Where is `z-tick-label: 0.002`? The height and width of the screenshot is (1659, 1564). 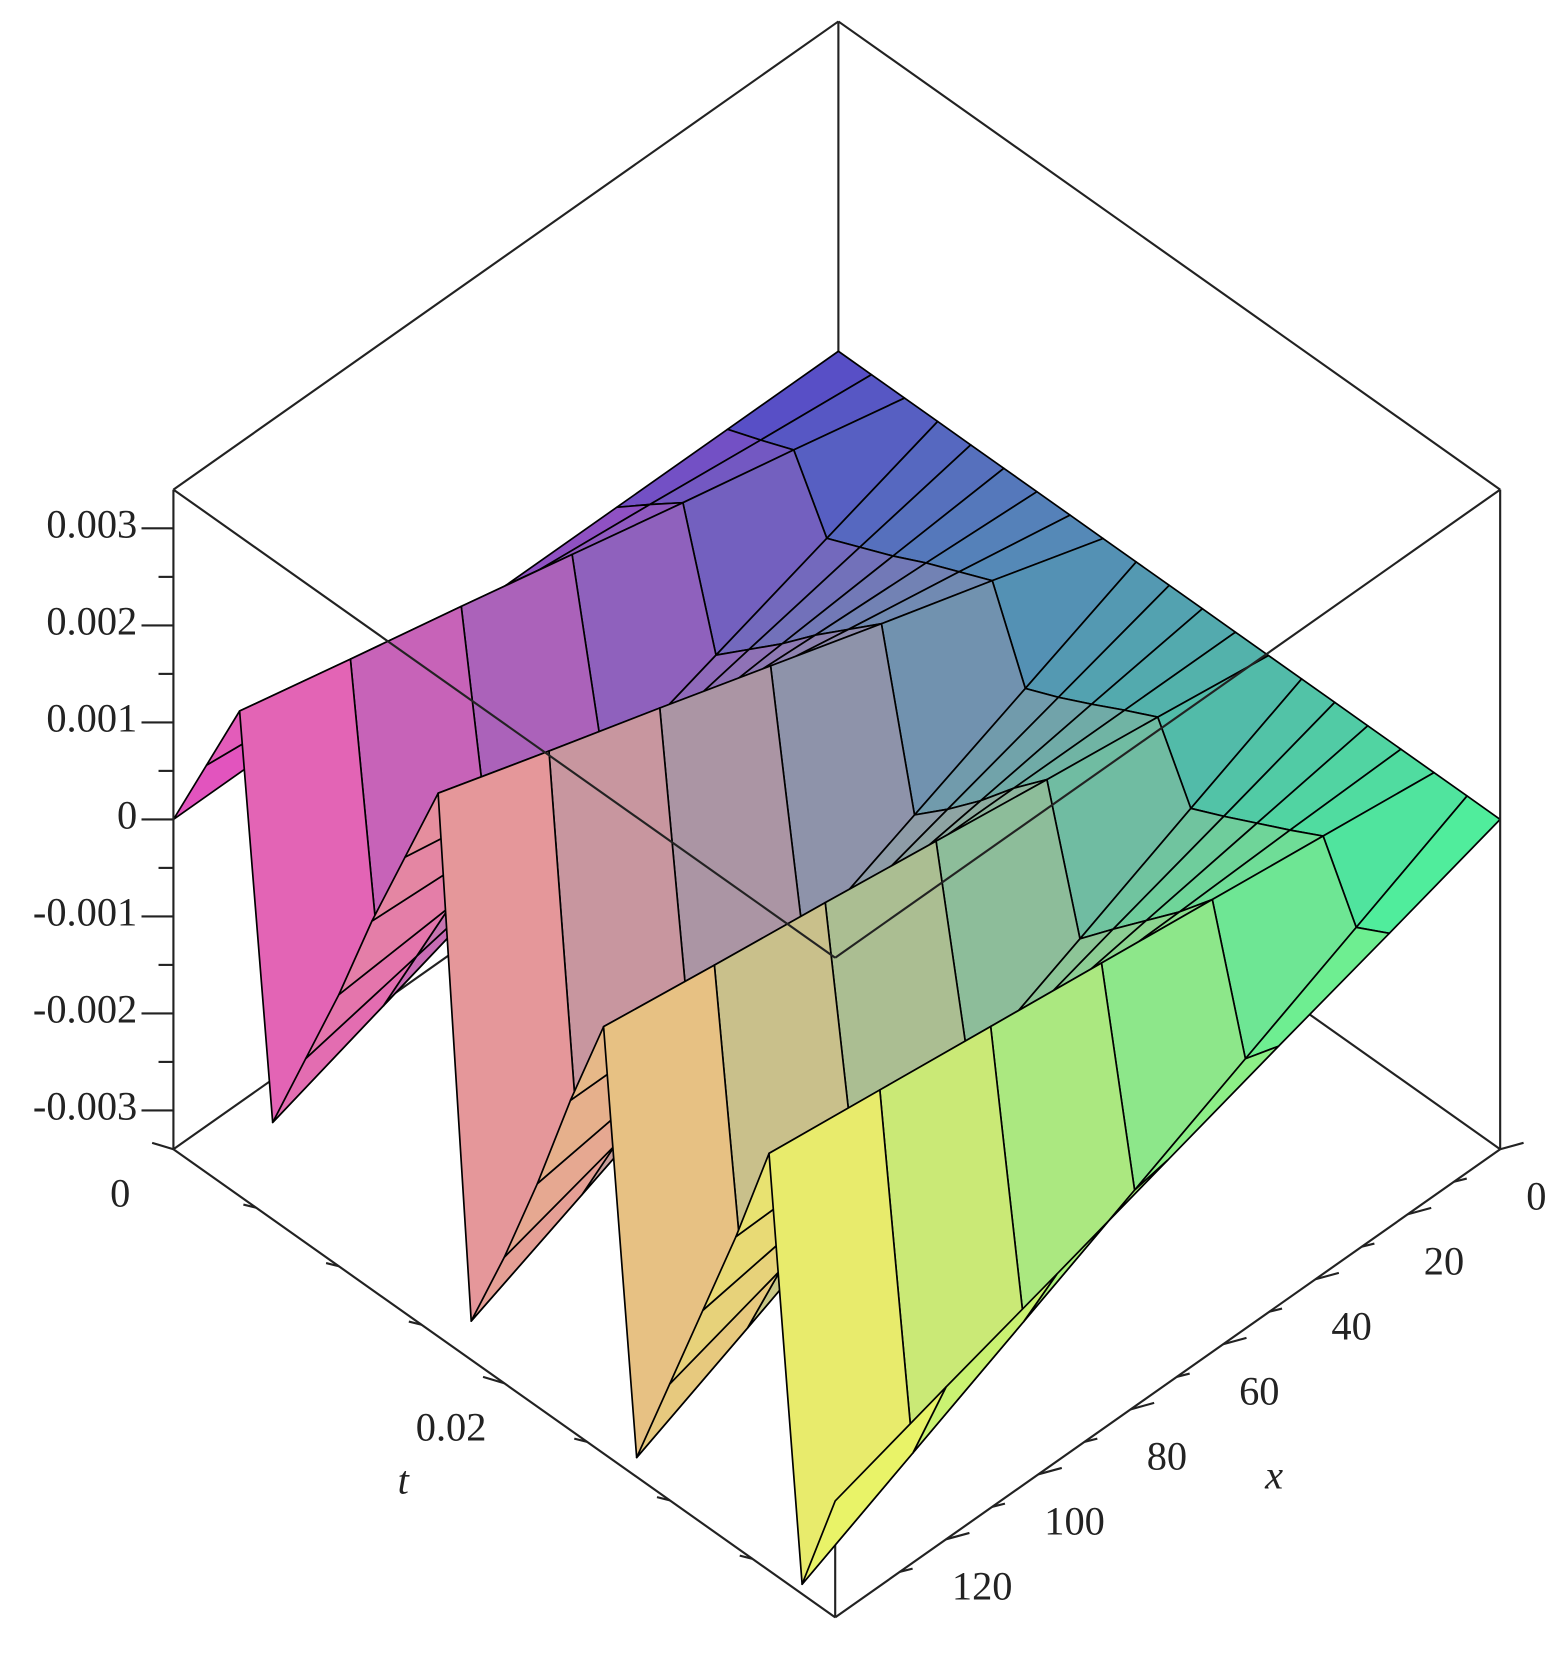 z-tick-label: 0.002 is located at coordinates (91, 621).